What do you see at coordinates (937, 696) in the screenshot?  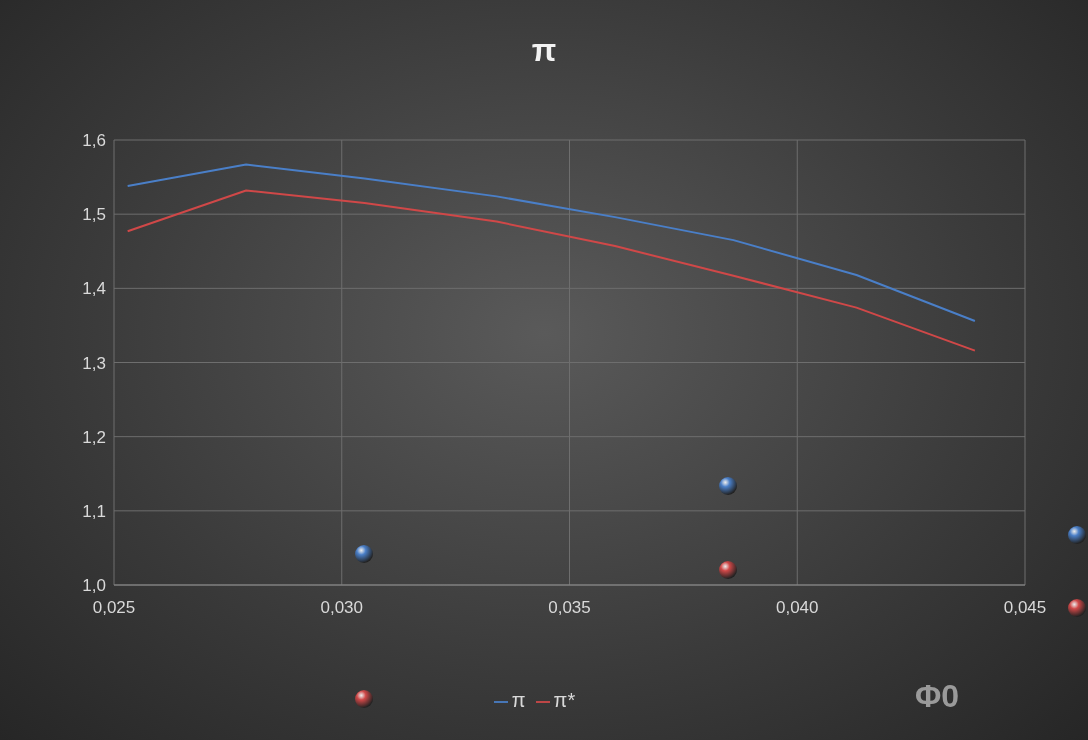 I see `x-axis-title: Φ0` at bounding box center [937, 696].